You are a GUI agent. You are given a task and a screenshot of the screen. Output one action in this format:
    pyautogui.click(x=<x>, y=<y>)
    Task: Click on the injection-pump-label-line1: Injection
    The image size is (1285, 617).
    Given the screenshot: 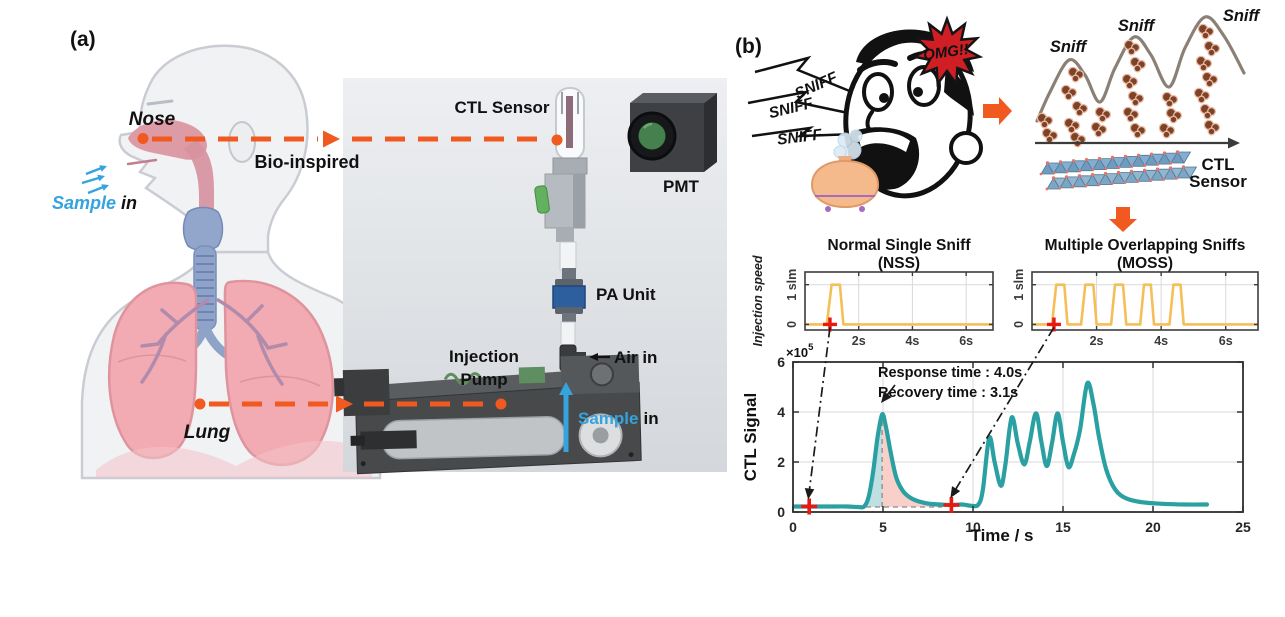 What is the action you would take?
    pyautogui.click(x=484, y=356)
    